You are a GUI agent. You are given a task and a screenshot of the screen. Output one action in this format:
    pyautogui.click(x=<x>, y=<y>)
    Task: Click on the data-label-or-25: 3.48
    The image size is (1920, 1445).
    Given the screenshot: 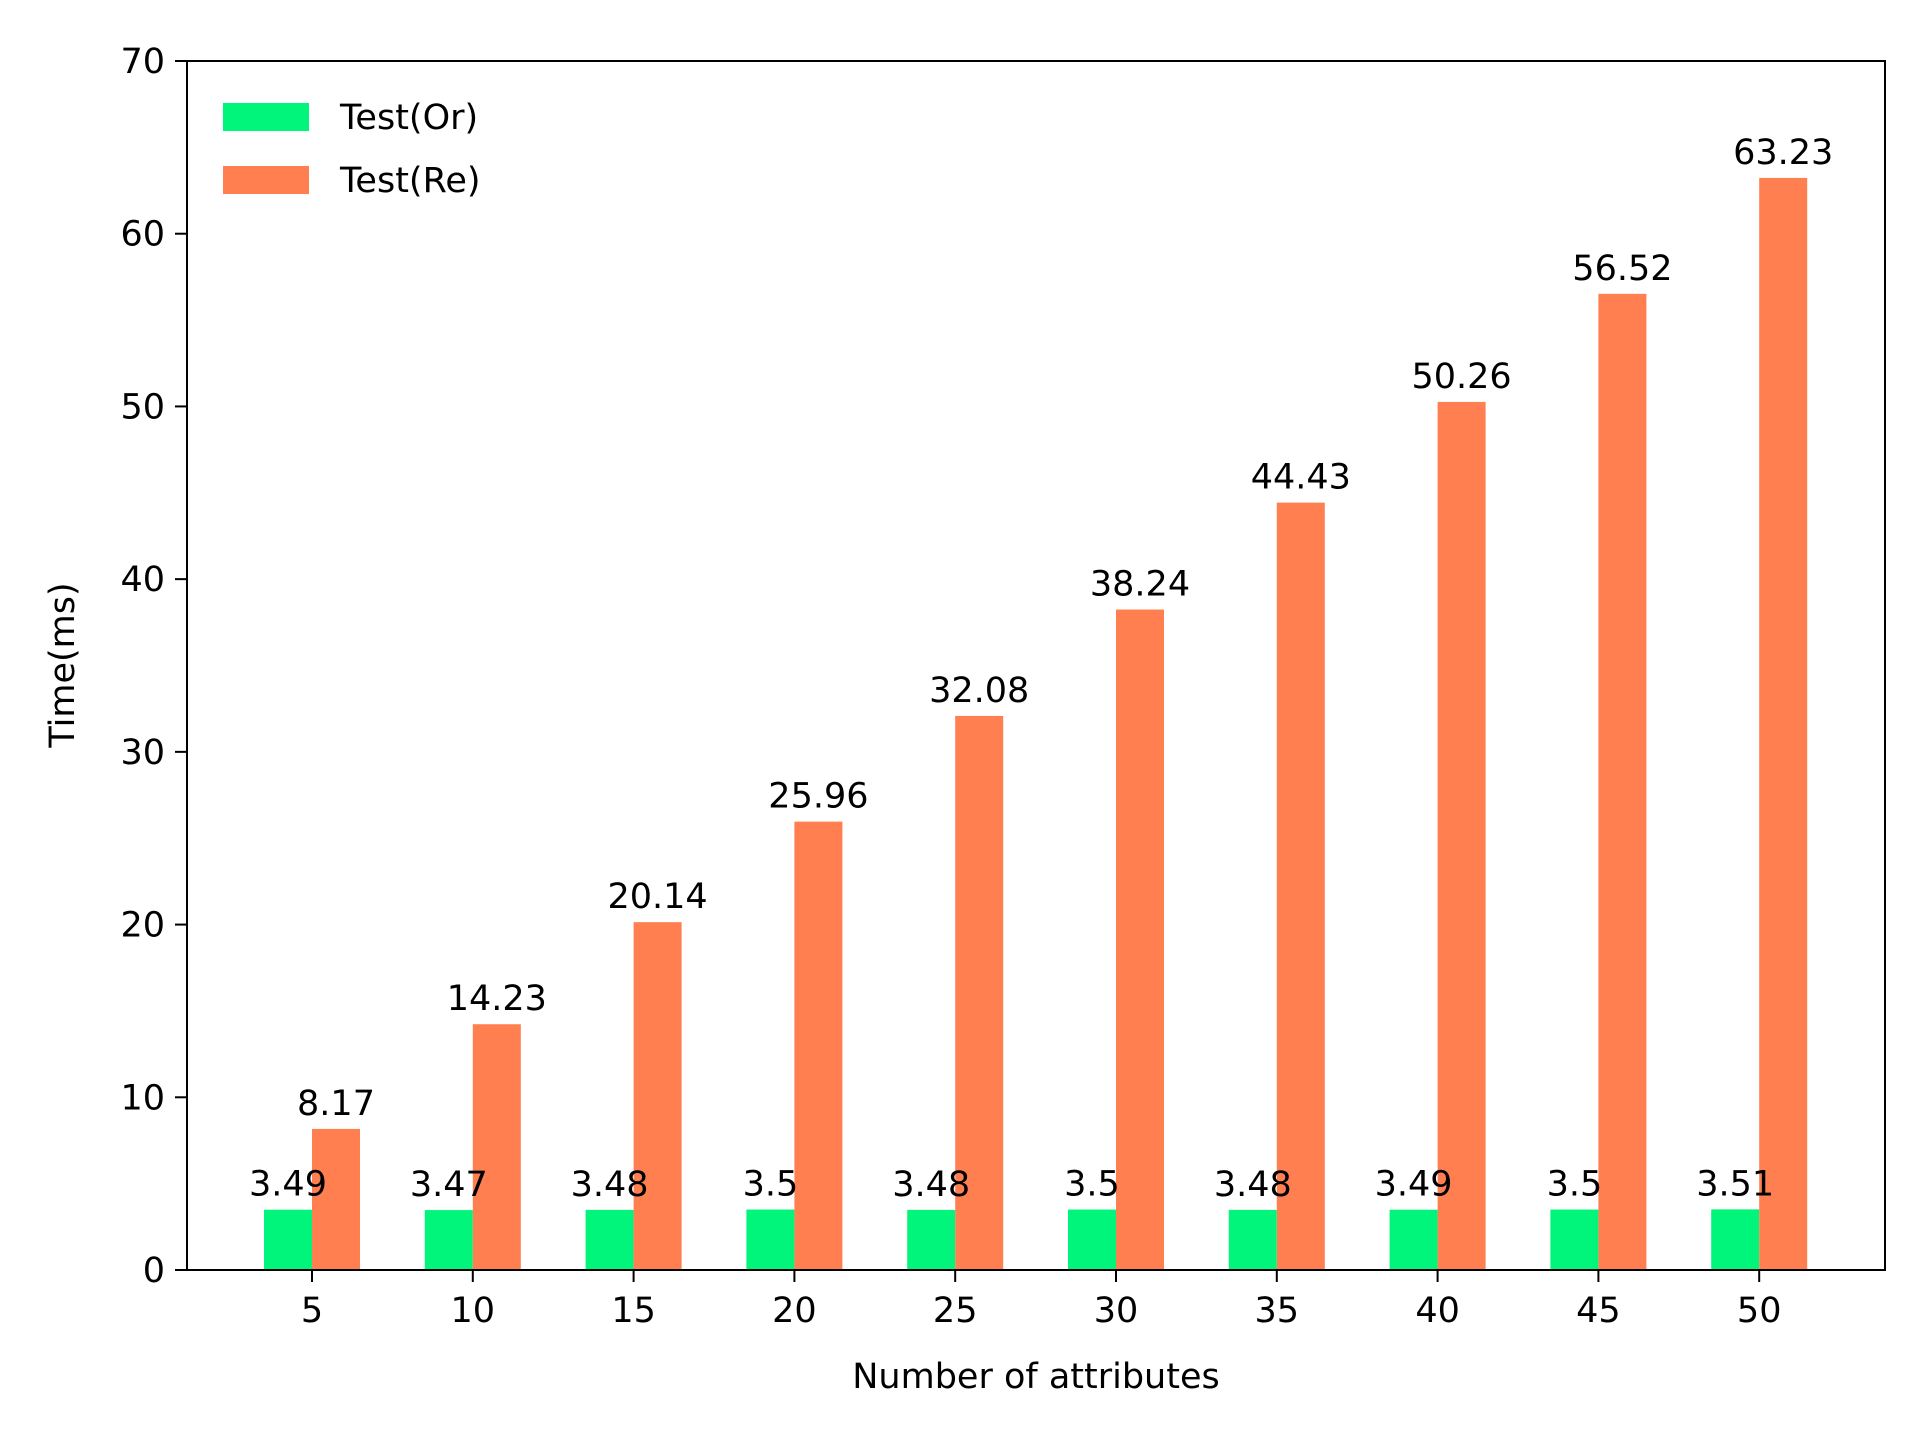 What is the action you would take?
    pyautogui.click(x=931, y=1185)
    